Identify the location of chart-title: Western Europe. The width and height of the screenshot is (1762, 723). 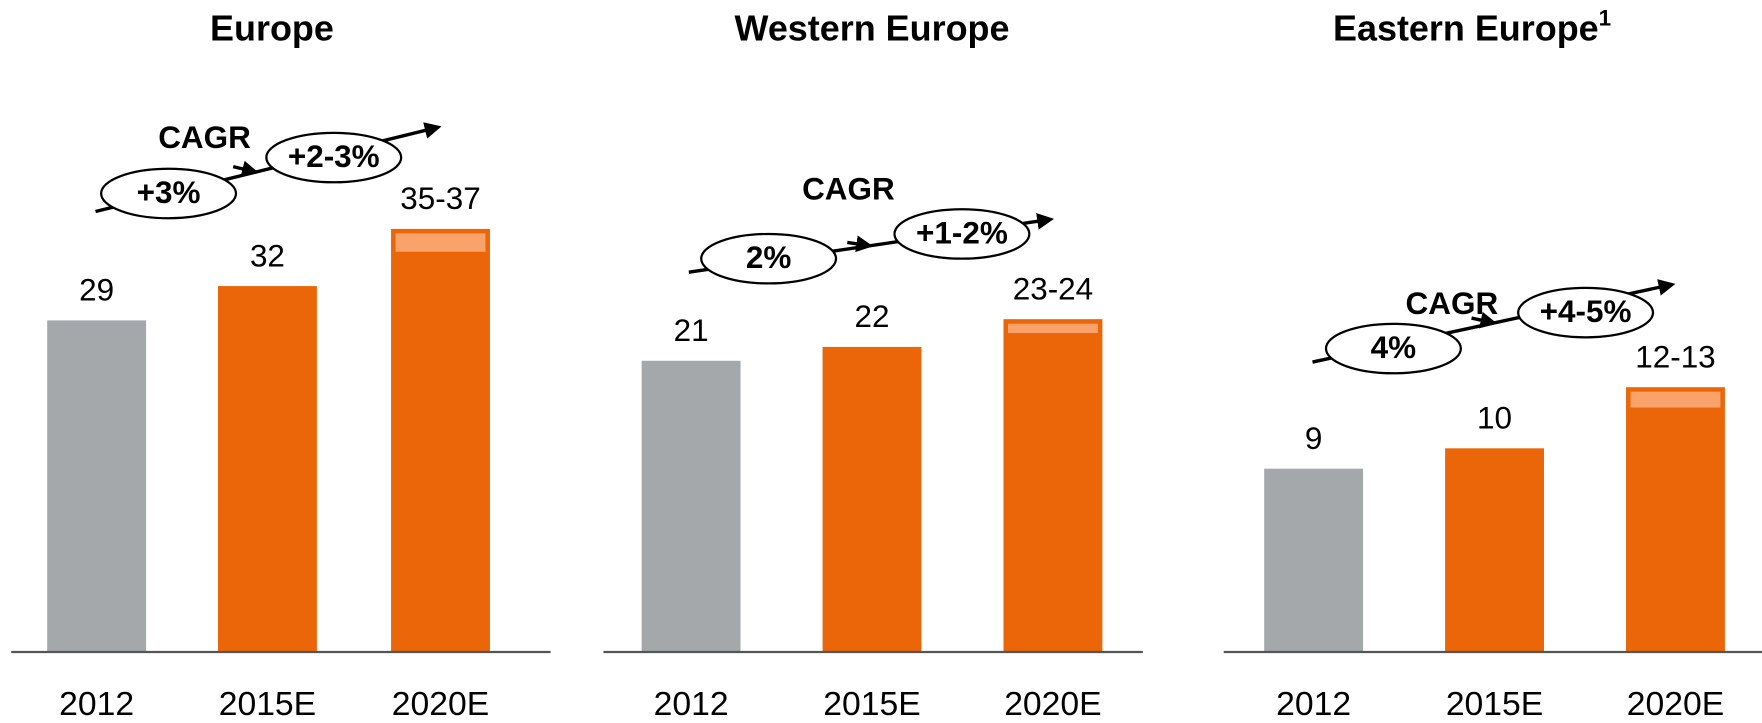
(872, 27).